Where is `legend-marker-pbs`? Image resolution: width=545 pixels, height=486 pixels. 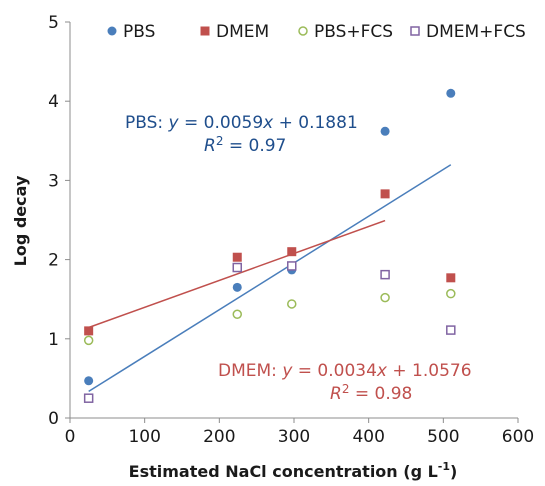
legend-marker-pbs is located at coordinates (112, 31).